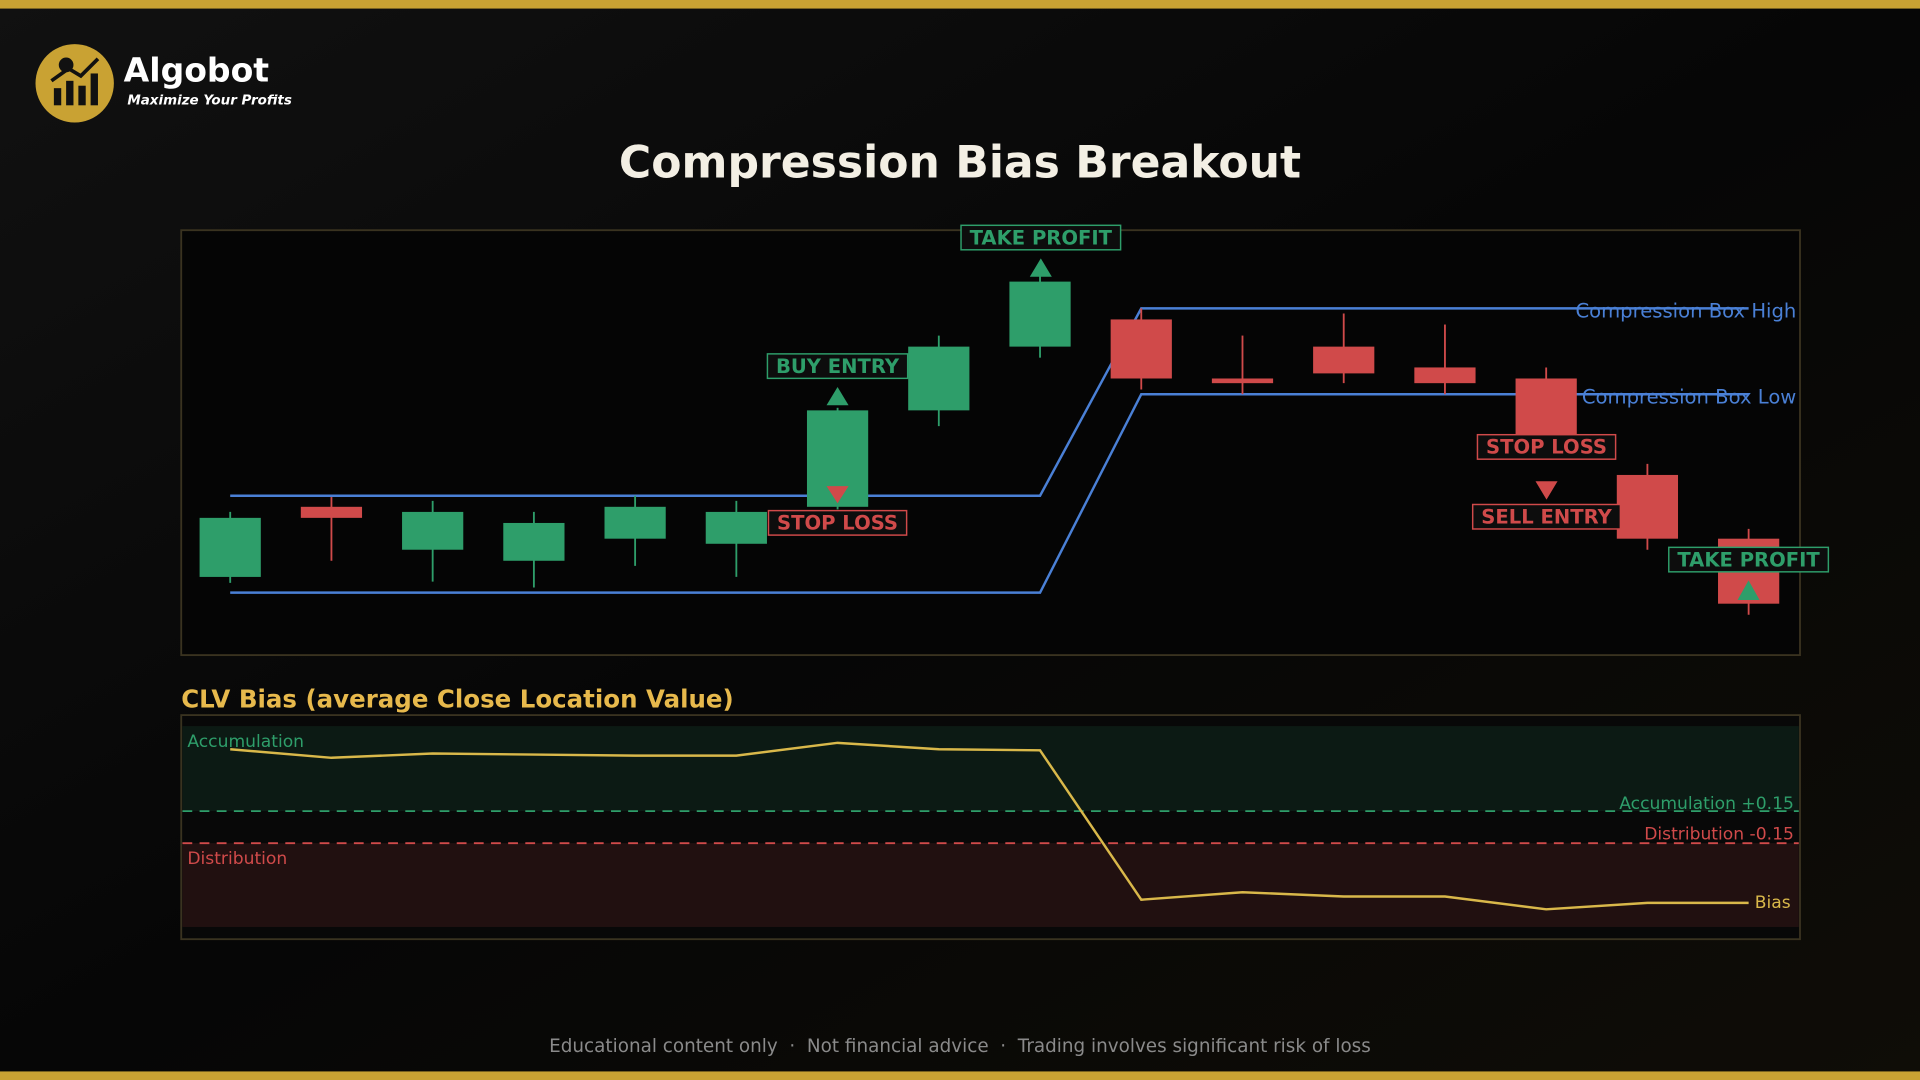 This screenshot has width=1920, height=1080. I want to click on series-label: Bias, so click(1773, 903).